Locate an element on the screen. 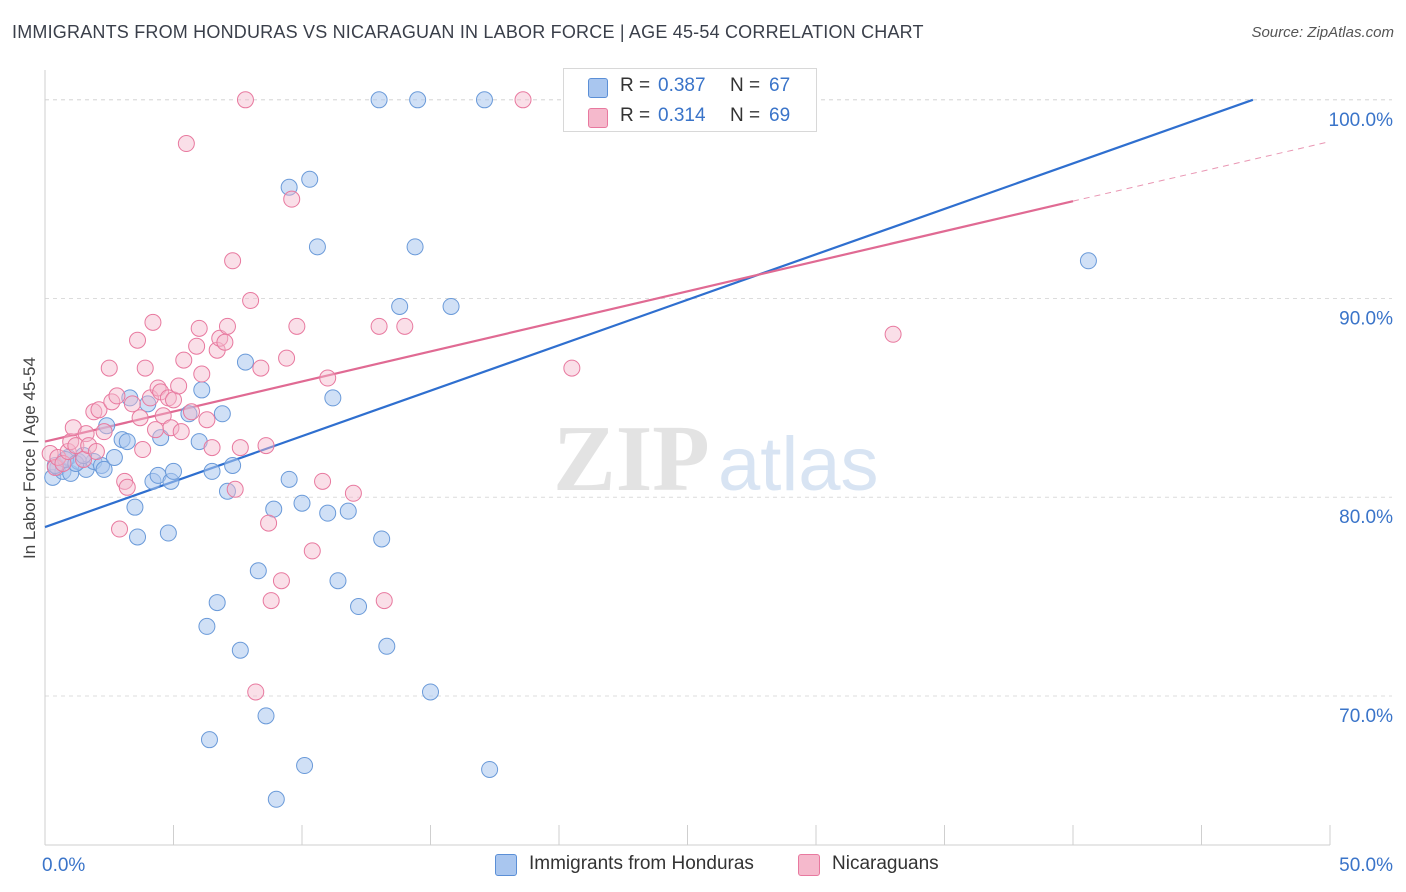  y-tick-label: 90.0% is located at coordinates (1366, 319).